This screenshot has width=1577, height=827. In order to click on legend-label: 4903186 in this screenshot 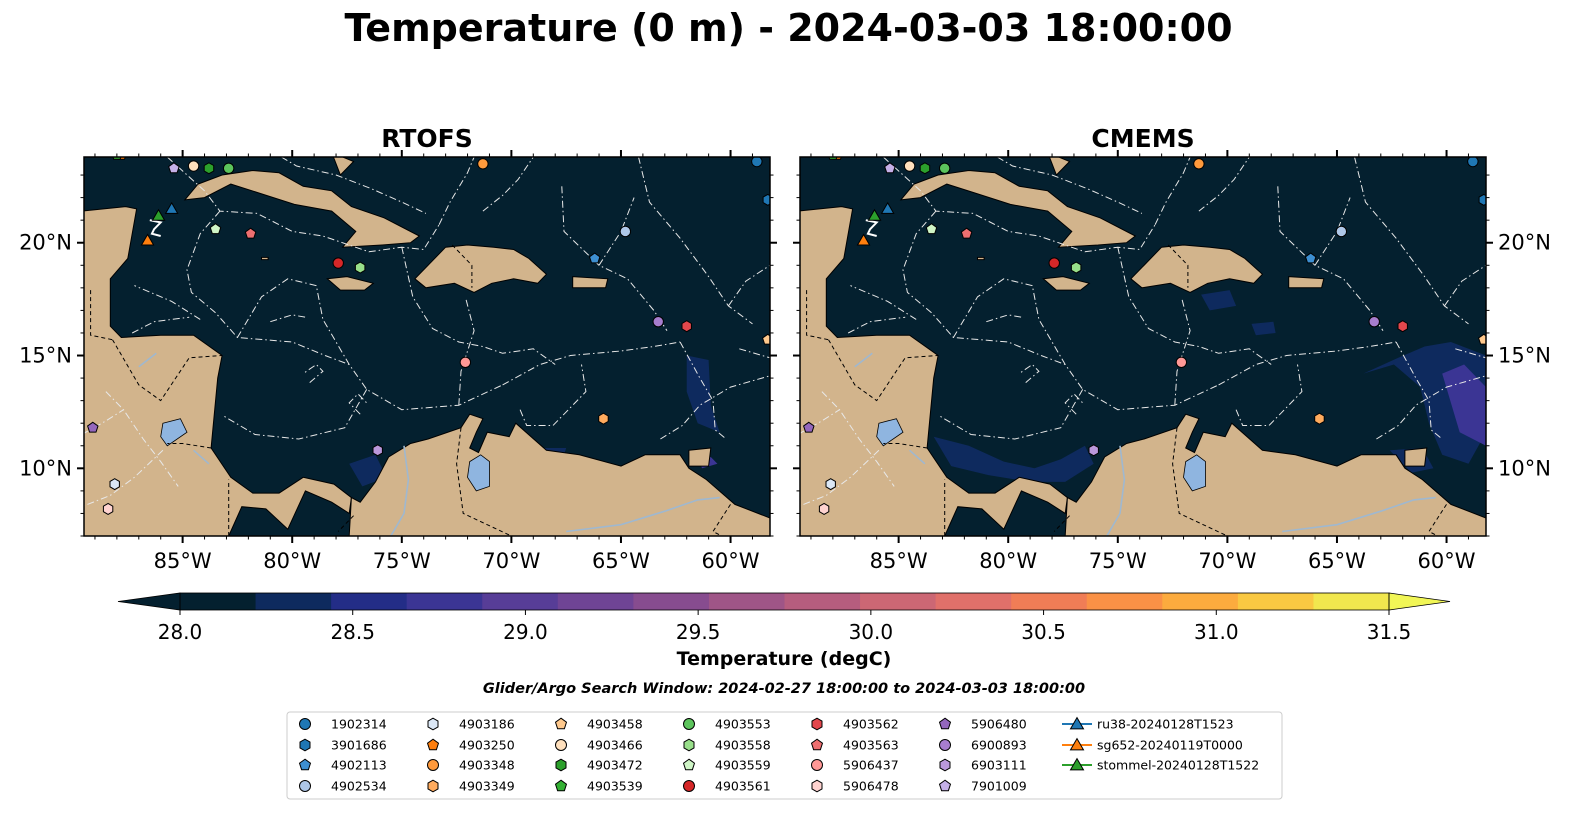, I will do `click(487, 724)`.